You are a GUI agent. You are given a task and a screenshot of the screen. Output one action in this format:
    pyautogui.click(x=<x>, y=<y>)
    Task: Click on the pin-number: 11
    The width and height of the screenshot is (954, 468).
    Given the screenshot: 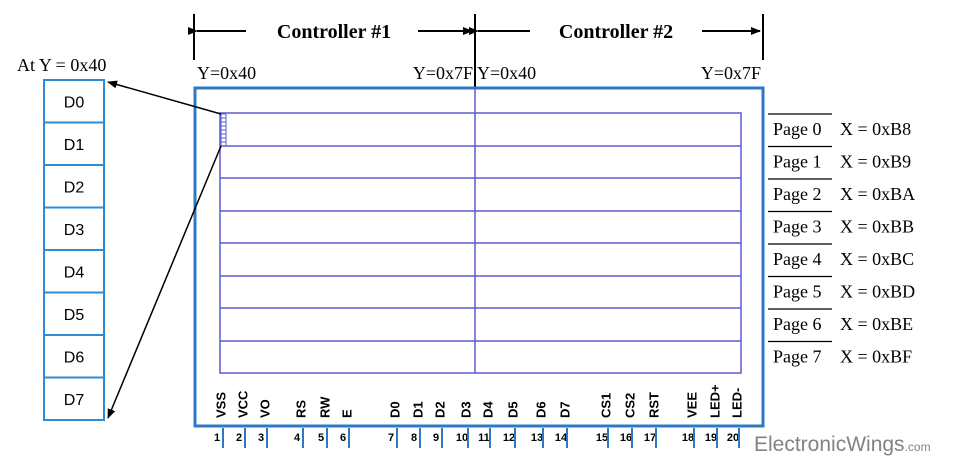 What is the action you would take?
    pyautogui.click(x=484, y=438)
    